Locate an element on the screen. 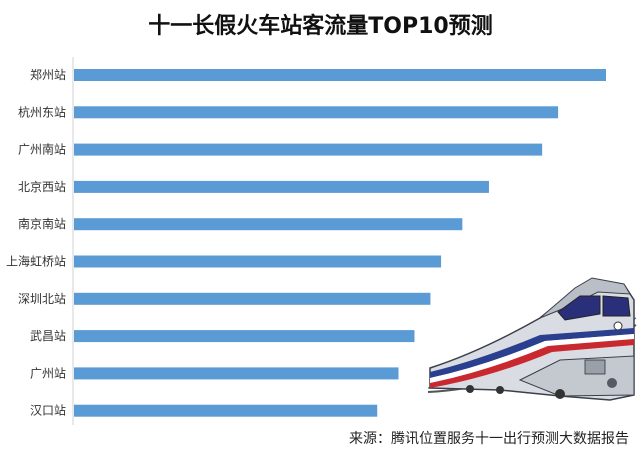  category-label: 上海虹桥站 is located at coordinates (36, 261).